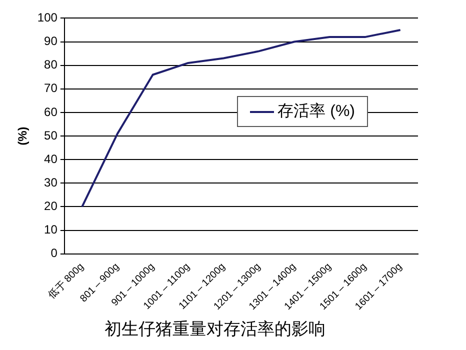 The width and height of the screenshot is (466, 350). I want to click on y-tick-label: 20, so click(51, 206).